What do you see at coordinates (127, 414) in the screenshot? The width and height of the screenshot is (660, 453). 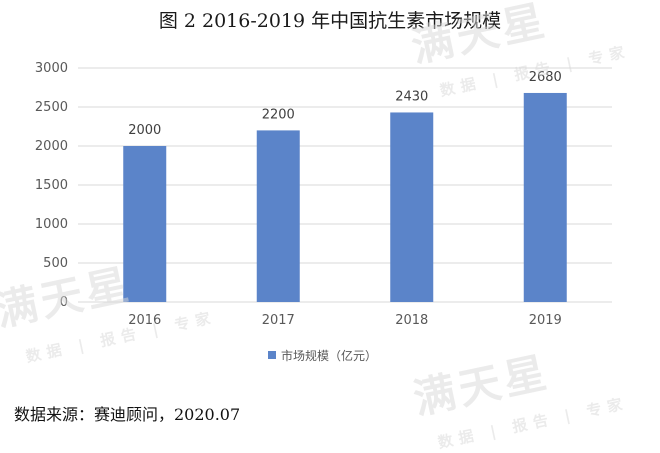 I see `source-note: 数据来源：赛迪顾问，2020.07` at bounding box center [127, 414].